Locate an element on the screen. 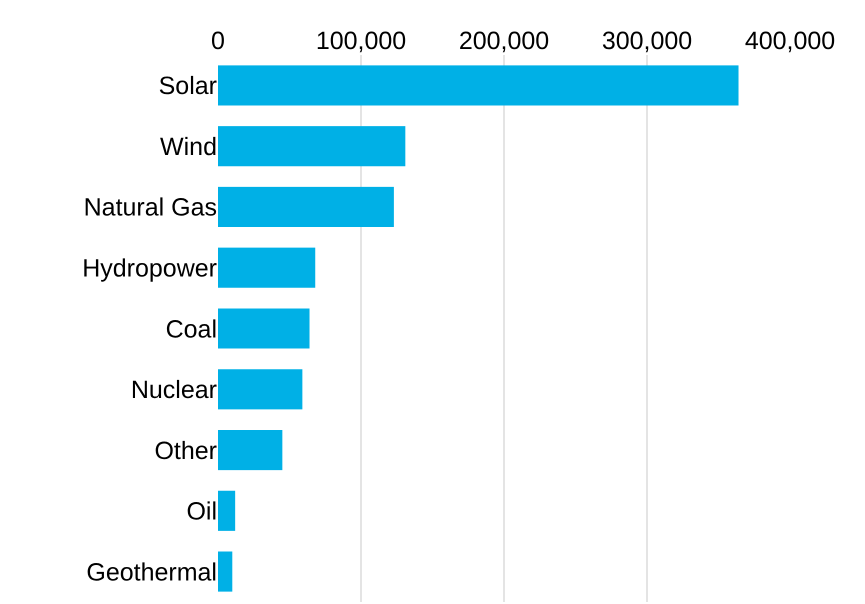 This screenshot has height=604, width=865. y-tick-label: Wind is located at coordinates (188, 146).